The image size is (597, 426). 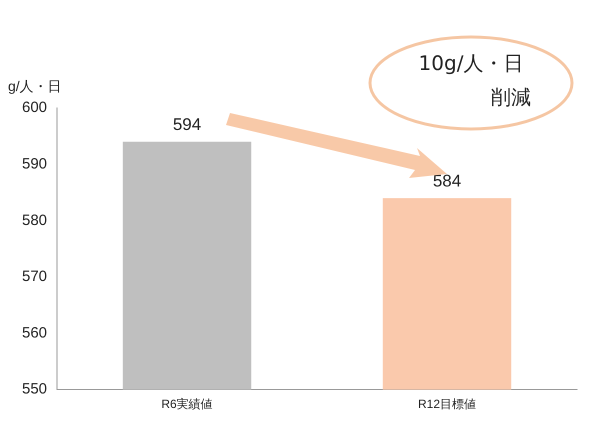 What do you see at coordinates (35, 333) in the screenshot?
I see `y-tick-label: 560` at bounding box center [35, 333].